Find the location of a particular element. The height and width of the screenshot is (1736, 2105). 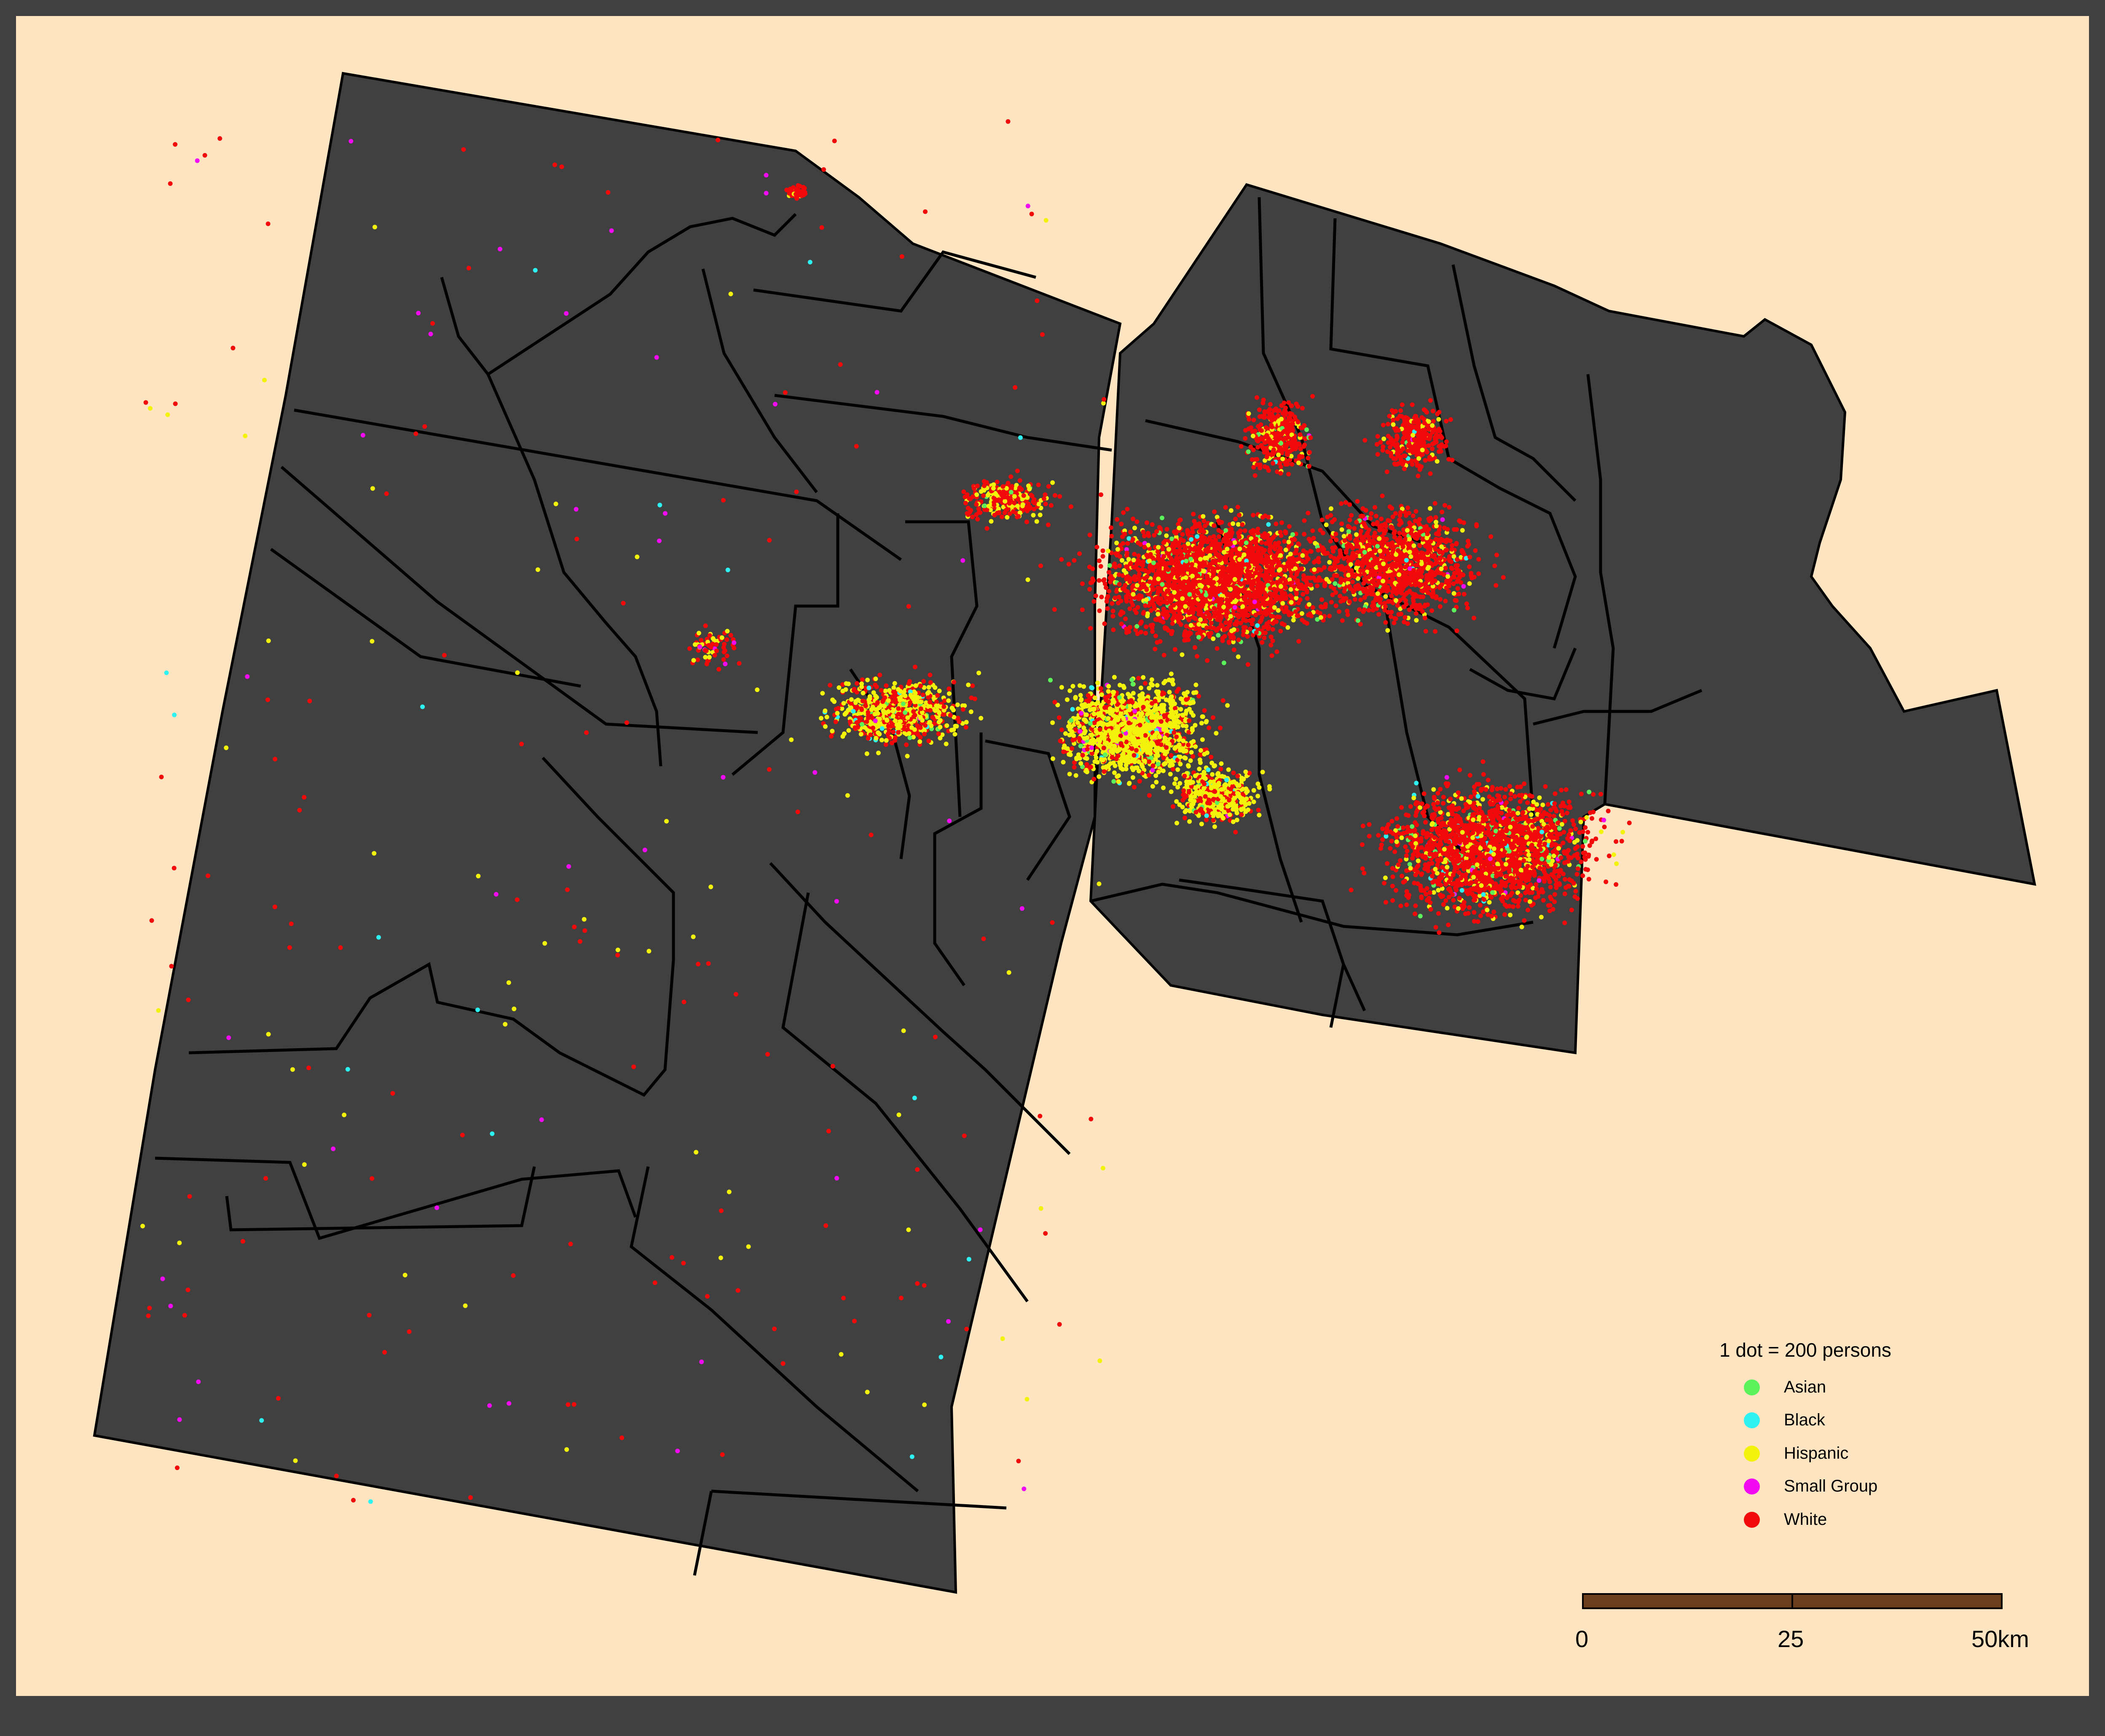

asian-dot-icon is located at coordinates (1752, 1387).